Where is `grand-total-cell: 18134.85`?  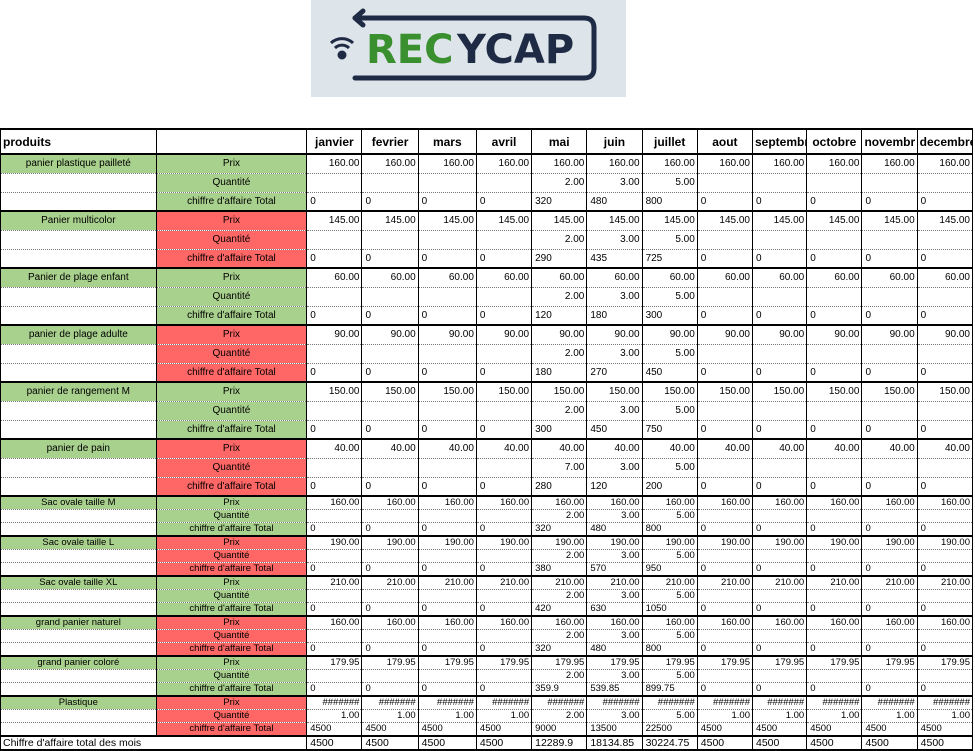 grand-total-cell: 18134.85 is located at coordinates (614, 743).